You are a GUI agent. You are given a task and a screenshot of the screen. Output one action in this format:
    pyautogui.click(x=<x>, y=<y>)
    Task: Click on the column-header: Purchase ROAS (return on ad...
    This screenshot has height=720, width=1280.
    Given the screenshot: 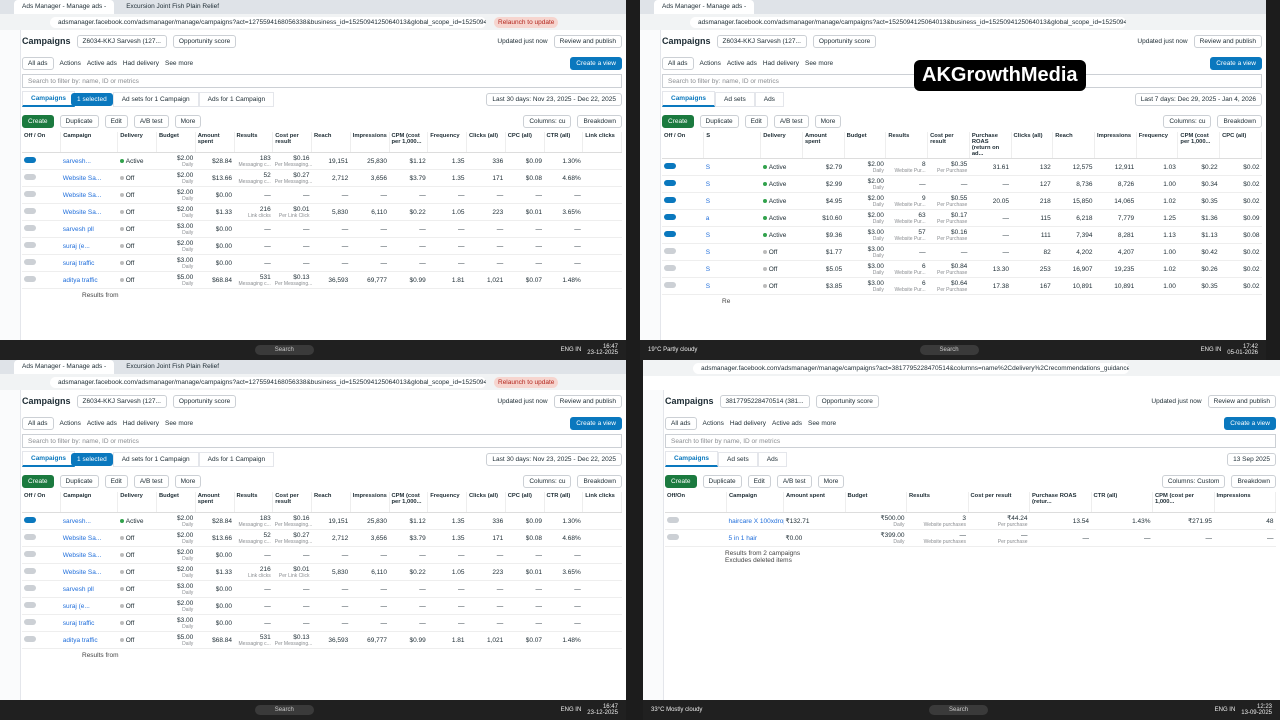 What is the action you would take?
    pyautogui.click(x=990, y=145)
    